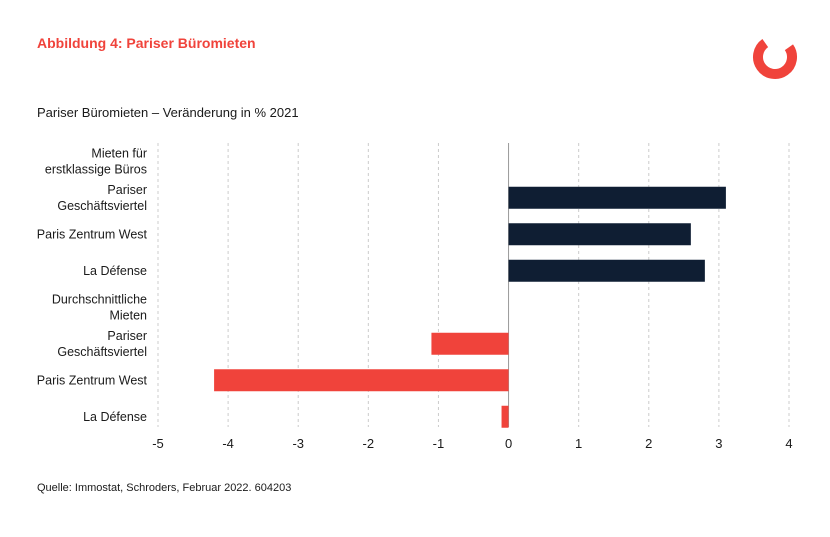 Image resolution: width=830 pixels, height=537 pixels. What do you see at coordinates (119, 153) in the screenshot?
I see `category-label-line: Mieten für` at bounding box center [119, 153].